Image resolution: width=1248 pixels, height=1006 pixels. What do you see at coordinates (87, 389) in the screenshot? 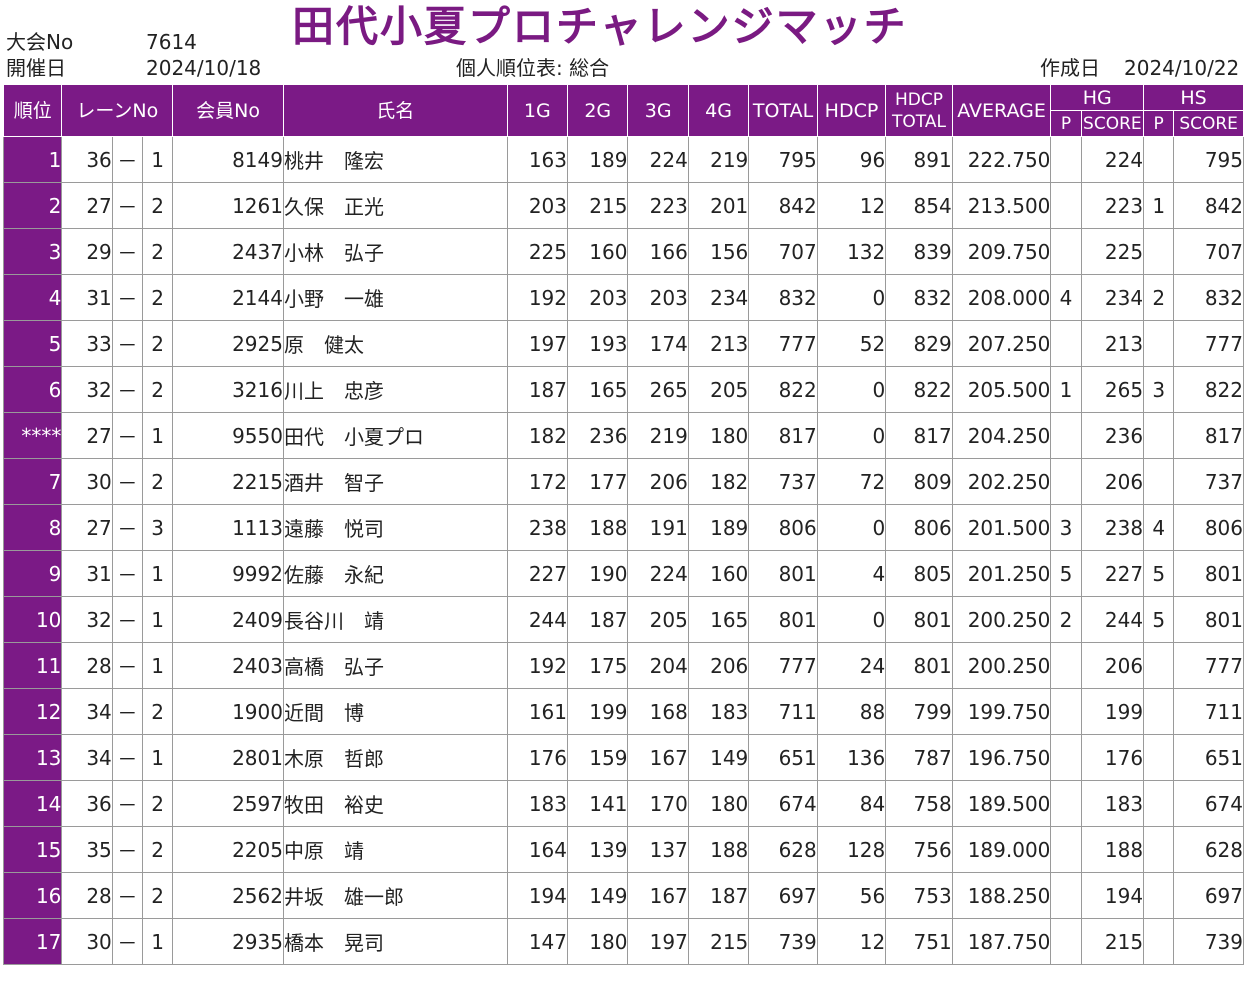
I see `lane-cell: 32` at bounding box center [87, 389].